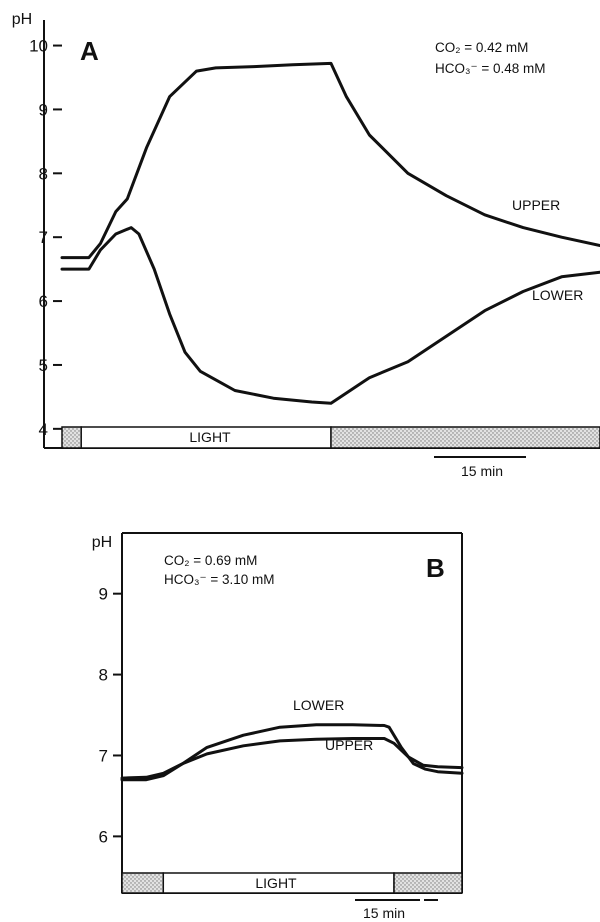 This screenshot has width=600, height=922. What do you see at coordinates (43, 365) in the screenshot?
I see `panel-a-y-tick-label-5: 5` at bounding box center [43, 365].